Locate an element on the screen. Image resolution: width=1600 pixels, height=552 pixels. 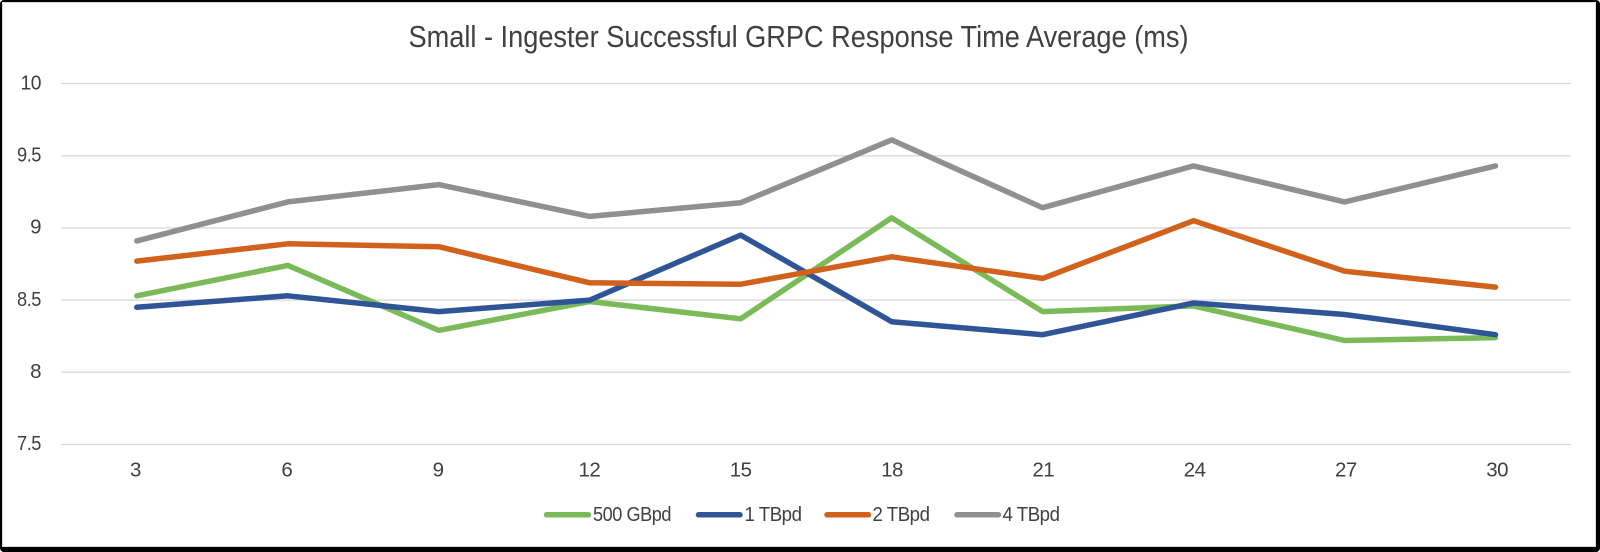
svg-text: 2 TBpd is located at coordinates (901, 514).